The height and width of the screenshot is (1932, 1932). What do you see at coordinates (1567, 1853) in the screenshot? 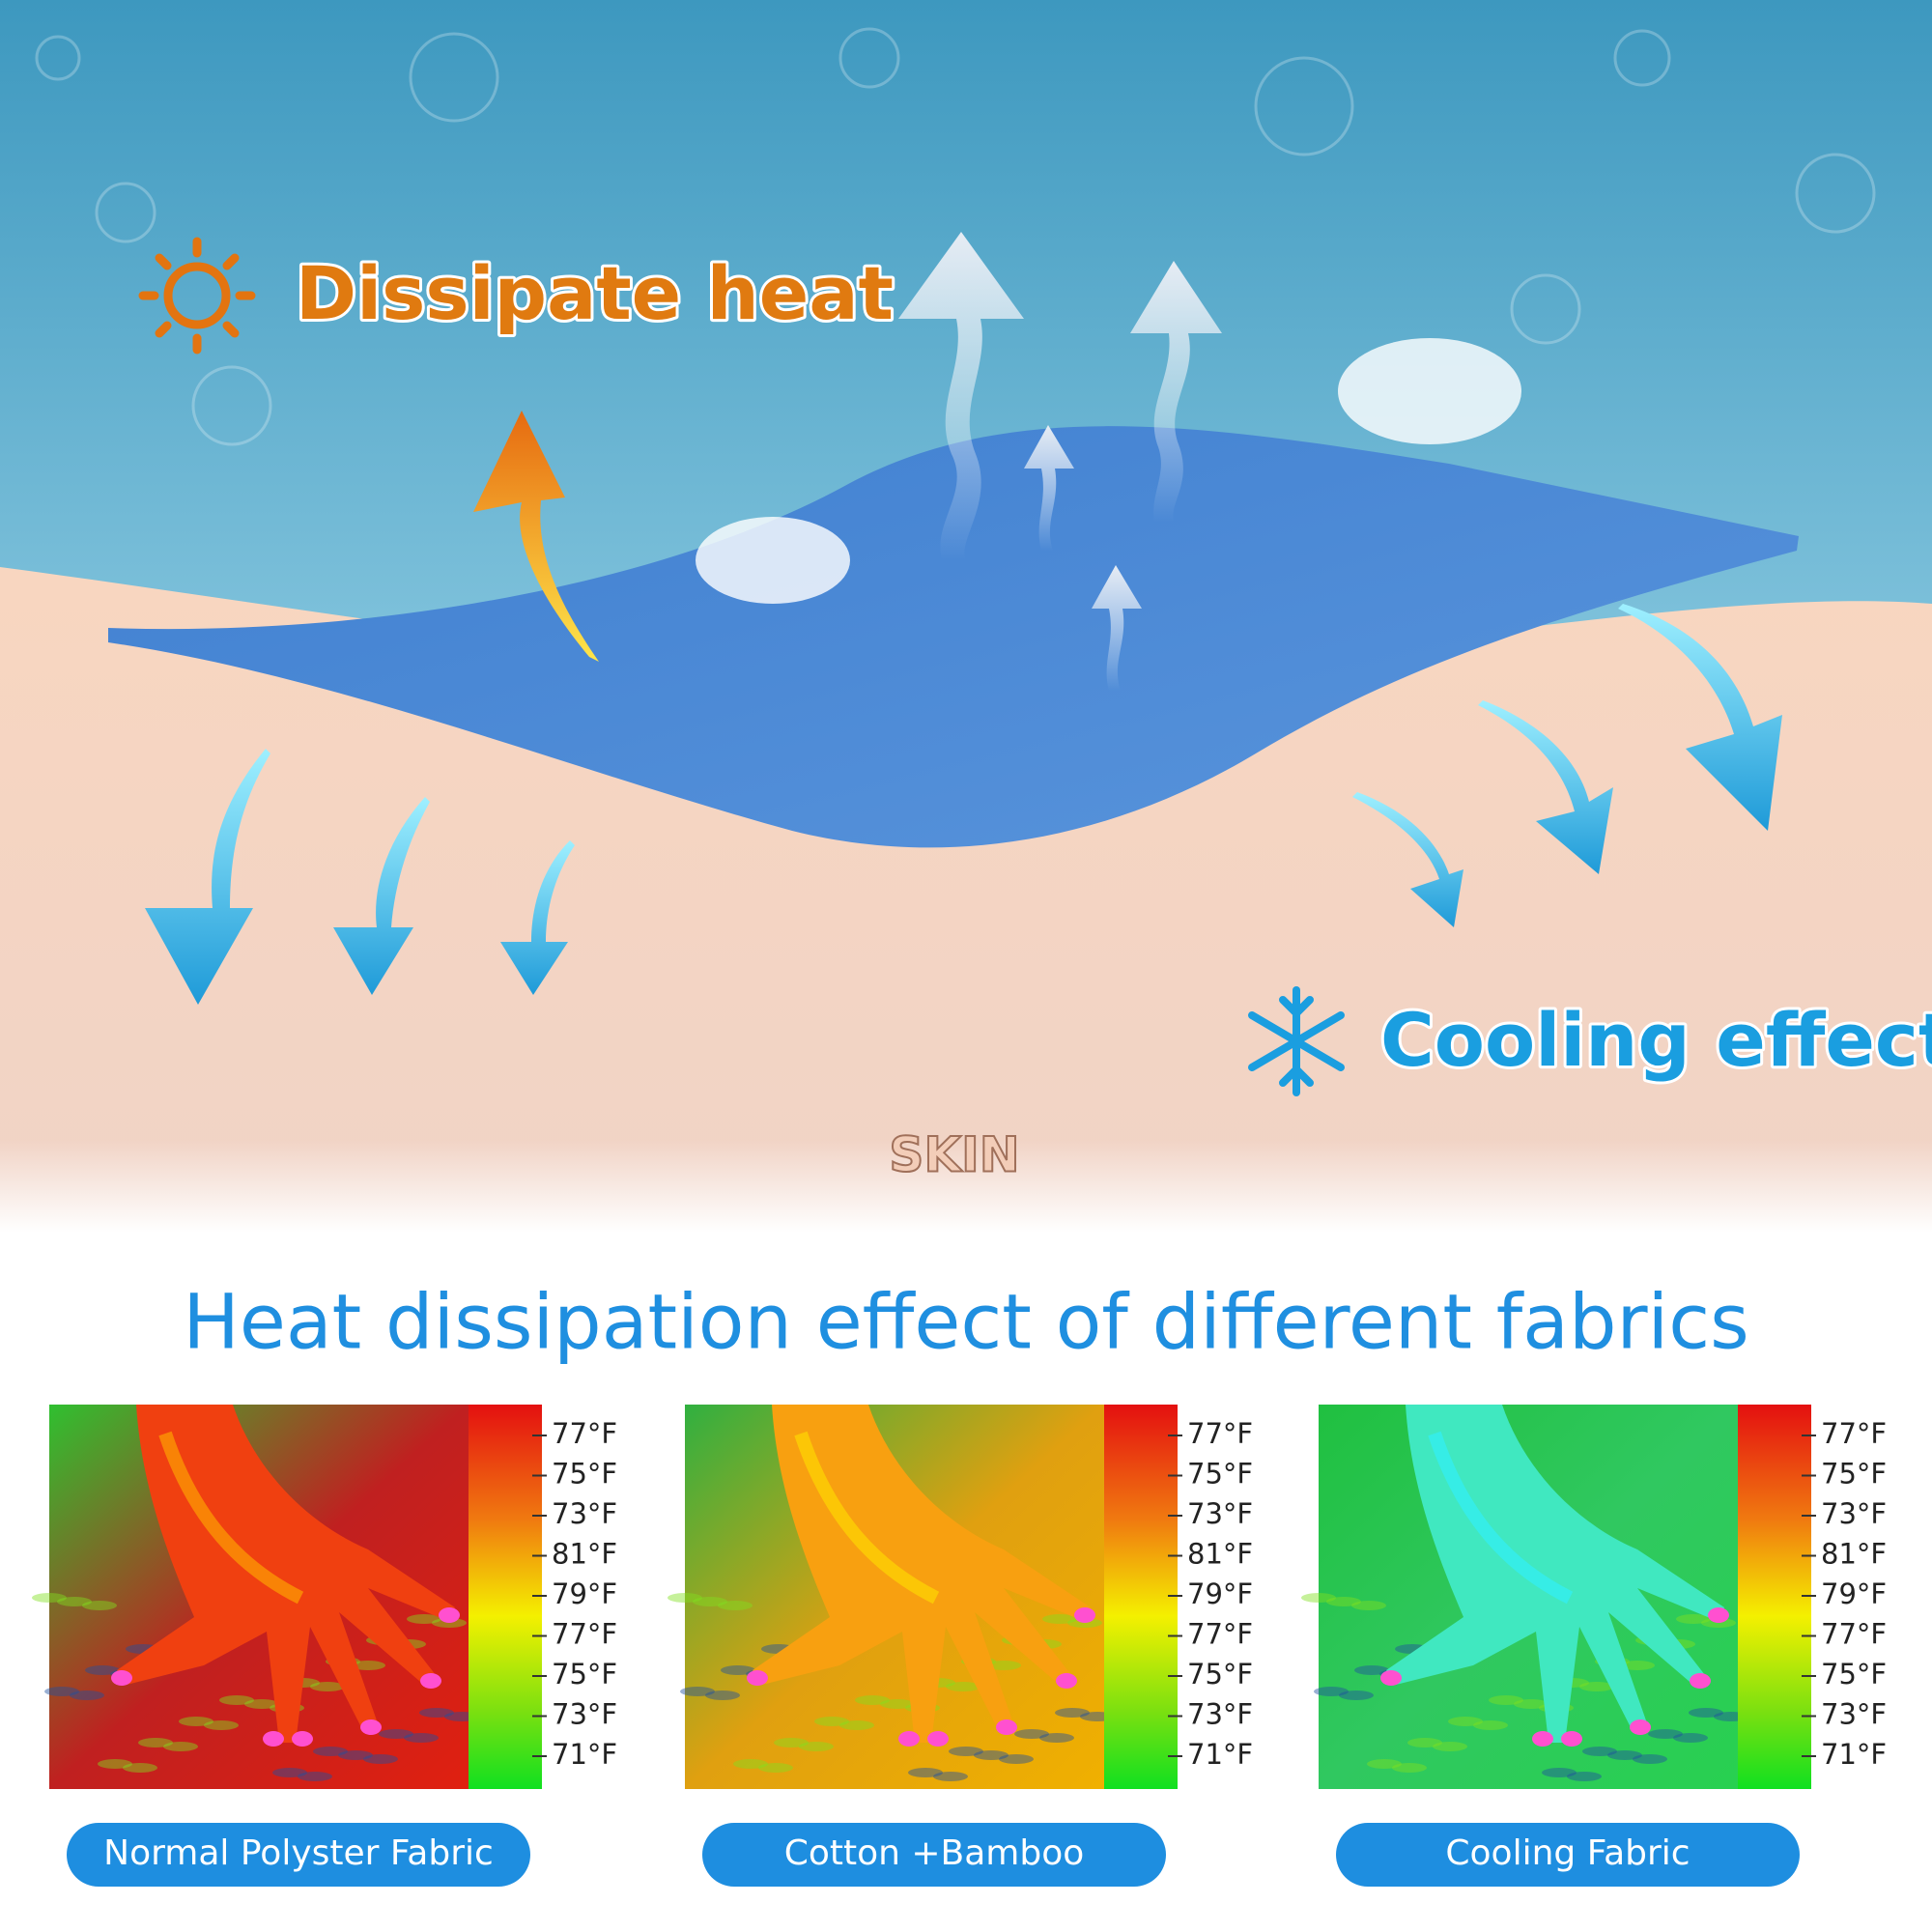
I see `caption: Cooling Fabric` at bounding box center [1567, 1853].